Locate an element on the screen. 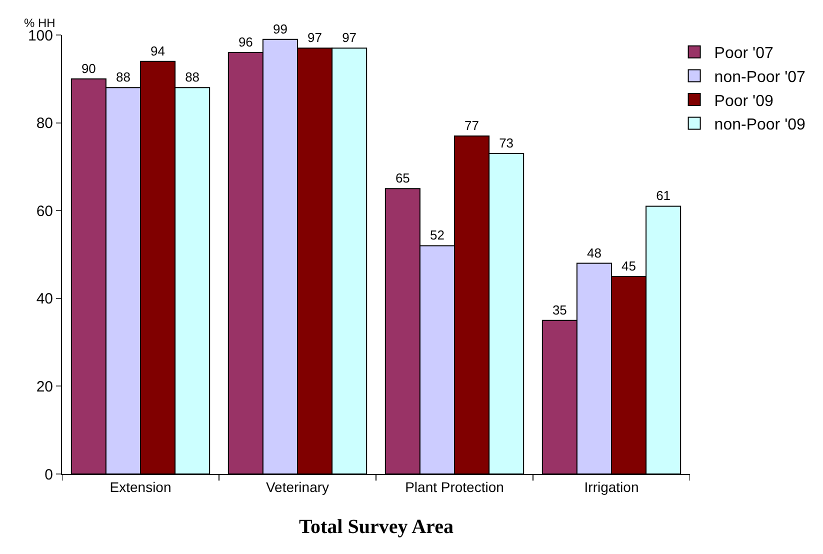  x-tick-label: Veterinary is located at coordinates (298, 486).